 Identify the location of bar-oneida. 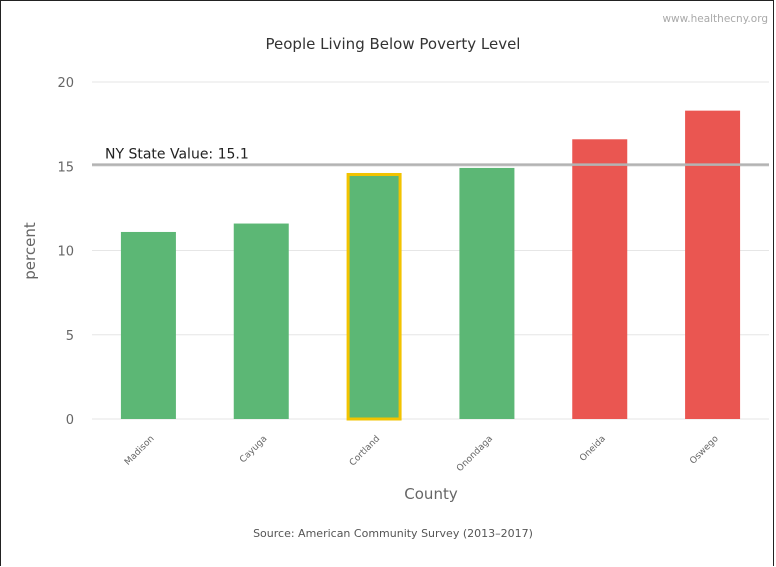
(600, 279).